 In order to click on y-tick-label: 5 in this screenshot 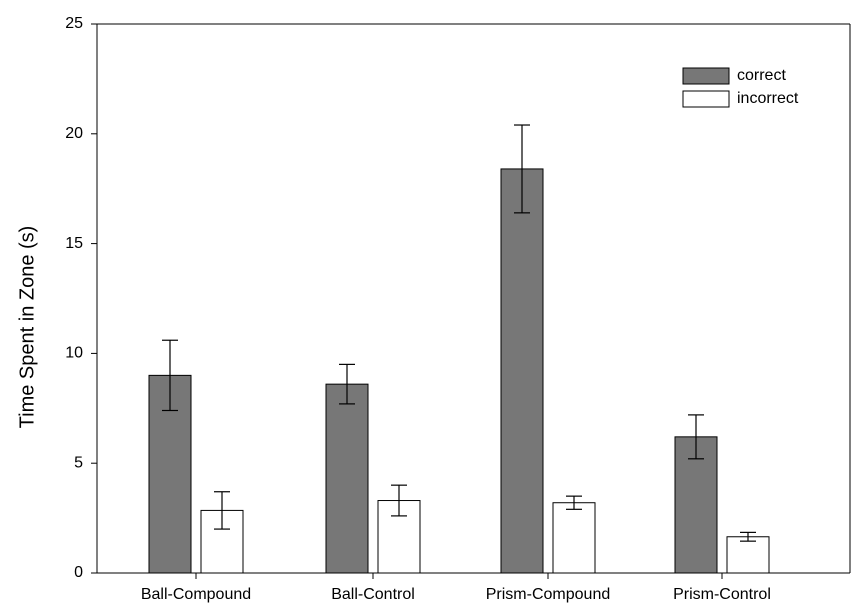, I will do `click(78, 462)`.